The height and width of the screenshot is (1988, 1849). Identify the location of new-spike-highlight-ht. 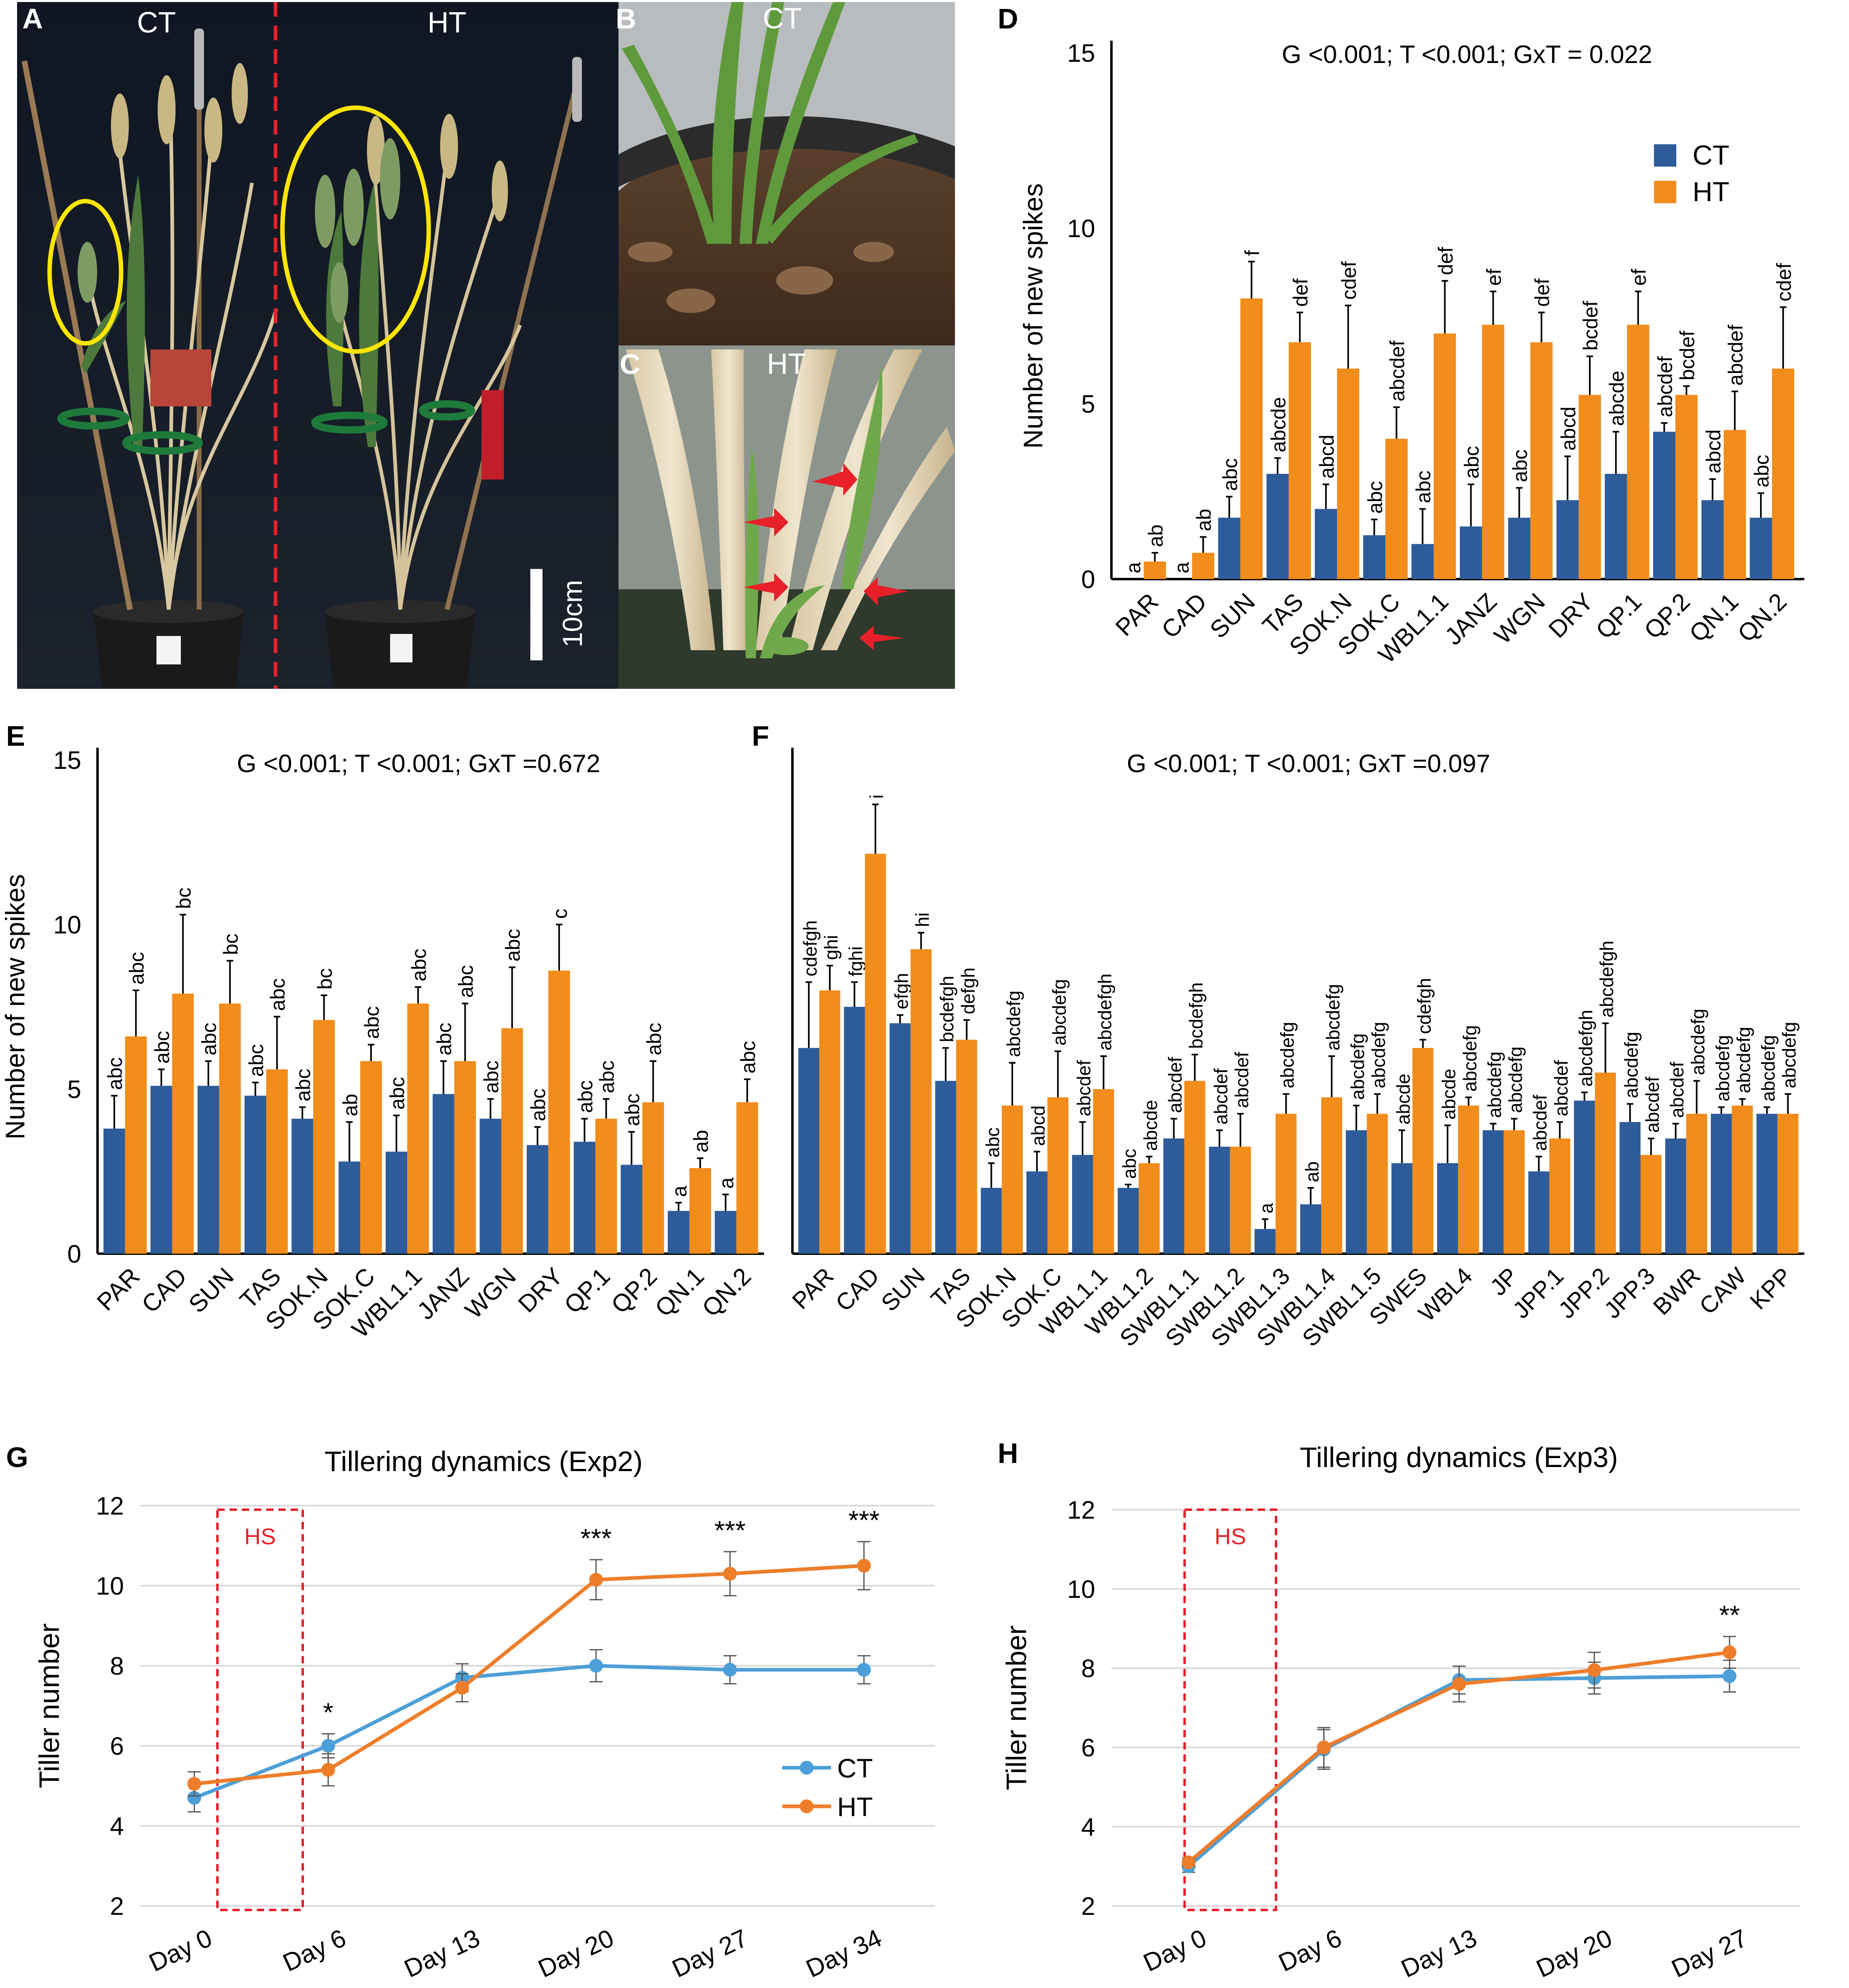
(356, 229).